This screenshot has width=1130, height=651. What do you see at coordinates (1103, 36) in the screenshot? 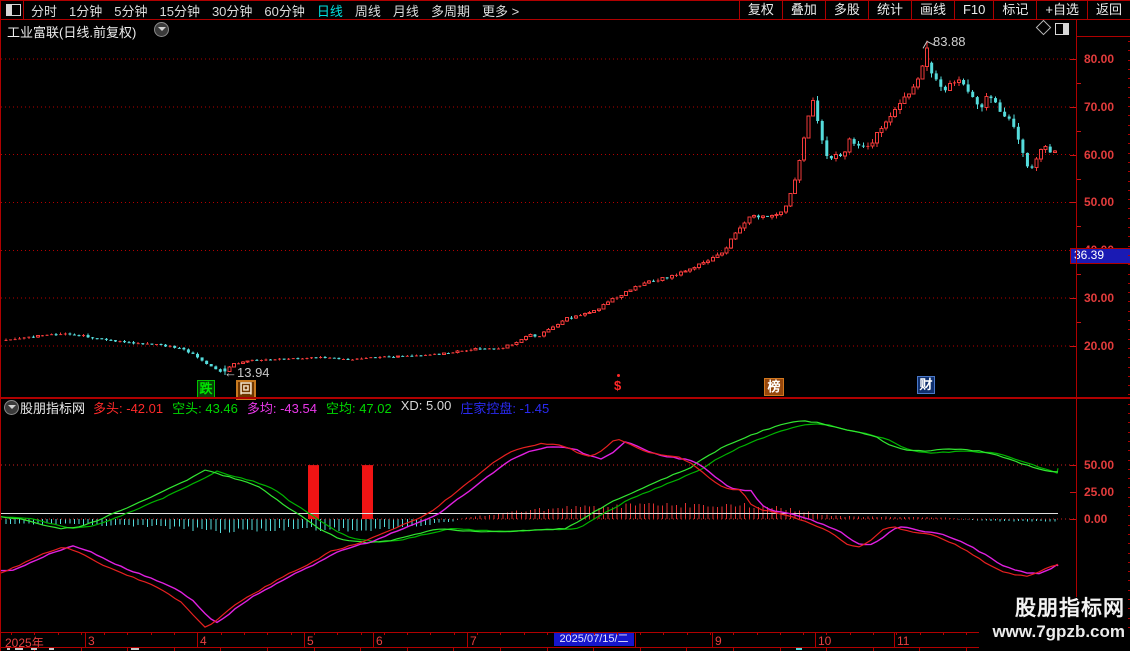
I see `axis-top-line` at bounding box center [1103, 36].